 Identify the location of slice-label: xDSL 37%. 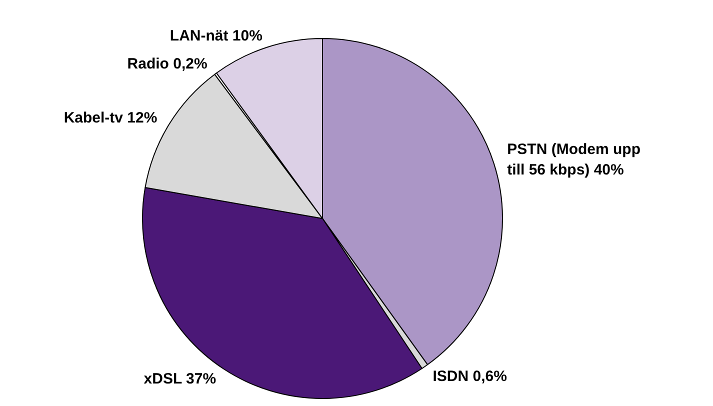
(180, 379).